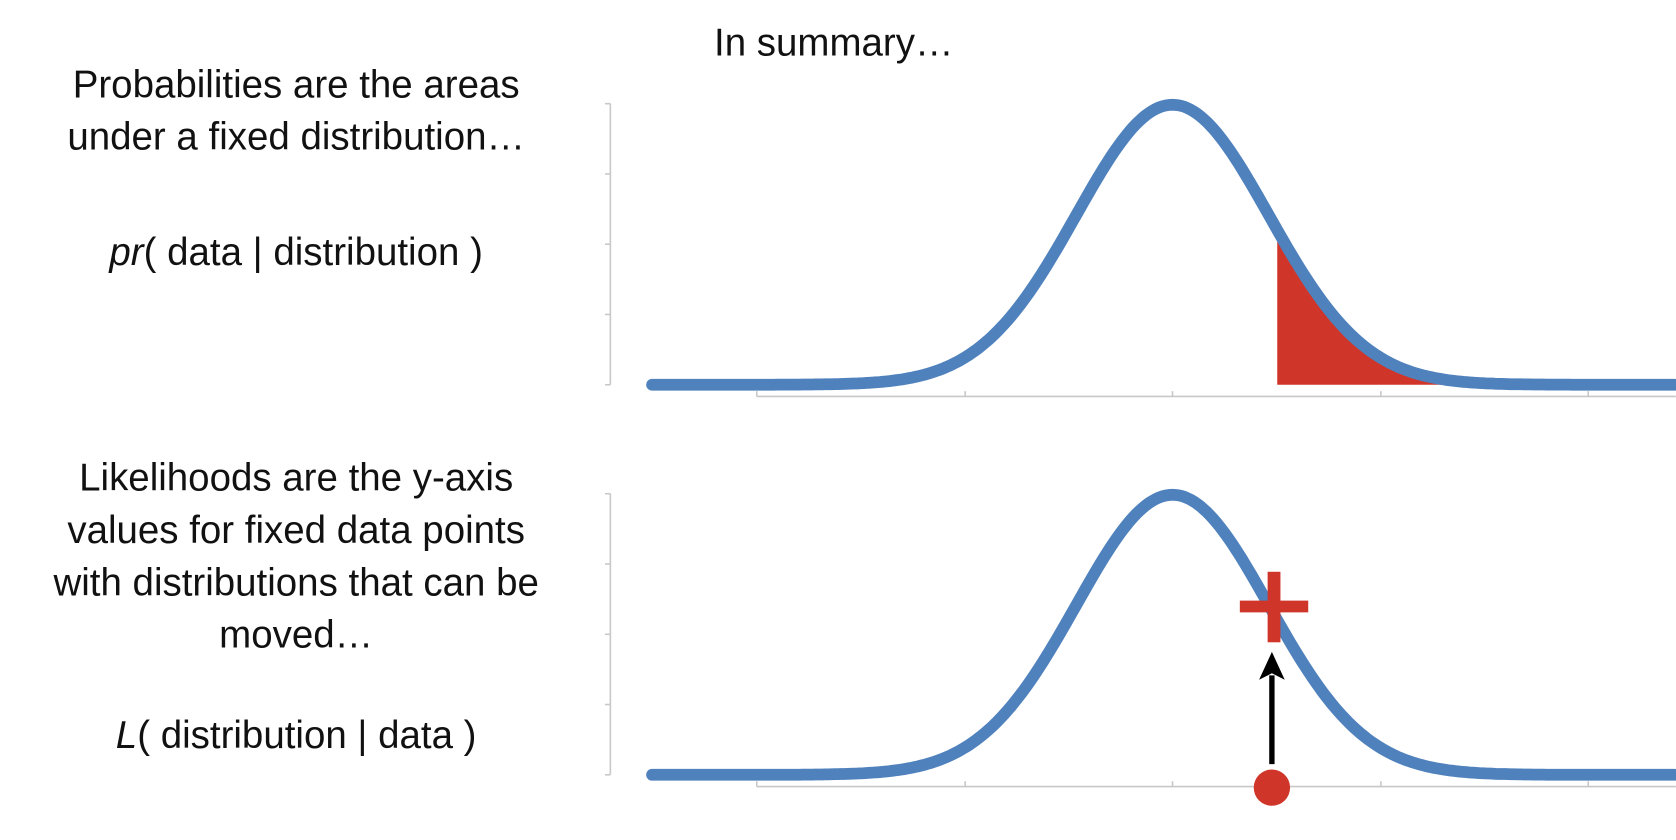 This screenshot has width=1676, height=840. I want to click on likelihood-line: Likelihoods are the y-axis, so click(296, 478).